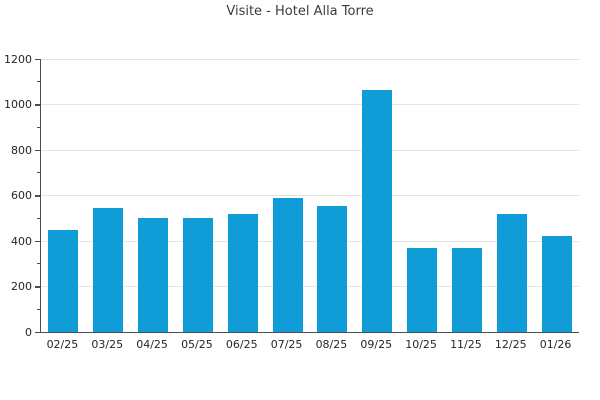 This screenshot has width=600, height=400. Describe the element at coordinates (422, 289) in the screenshot. I see `bar-10/25` at that location.